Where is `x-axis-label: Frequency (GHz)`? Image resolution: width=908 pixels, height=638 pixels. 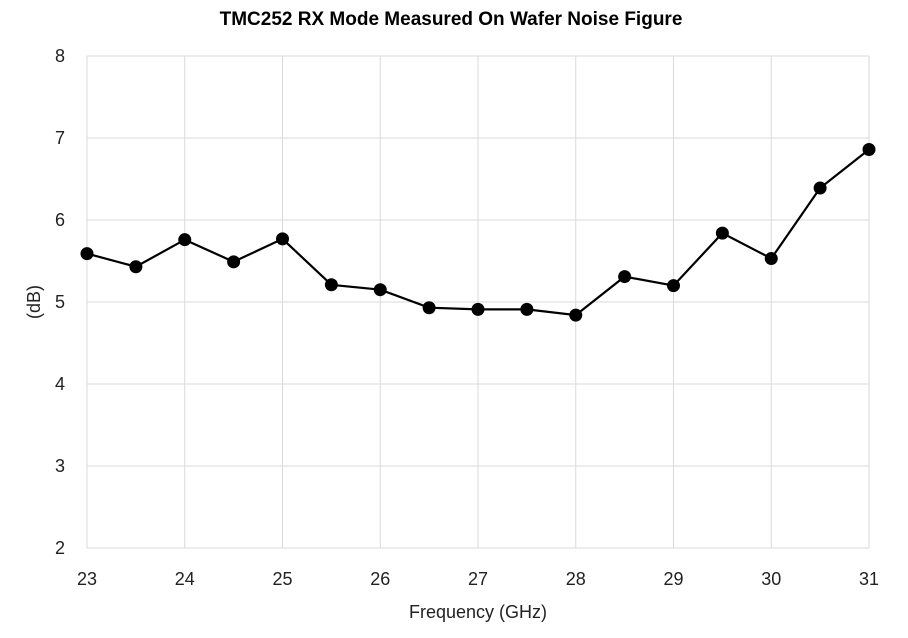 x-axis-label: Frequency (GHz) is located at coordinates (478, 612).